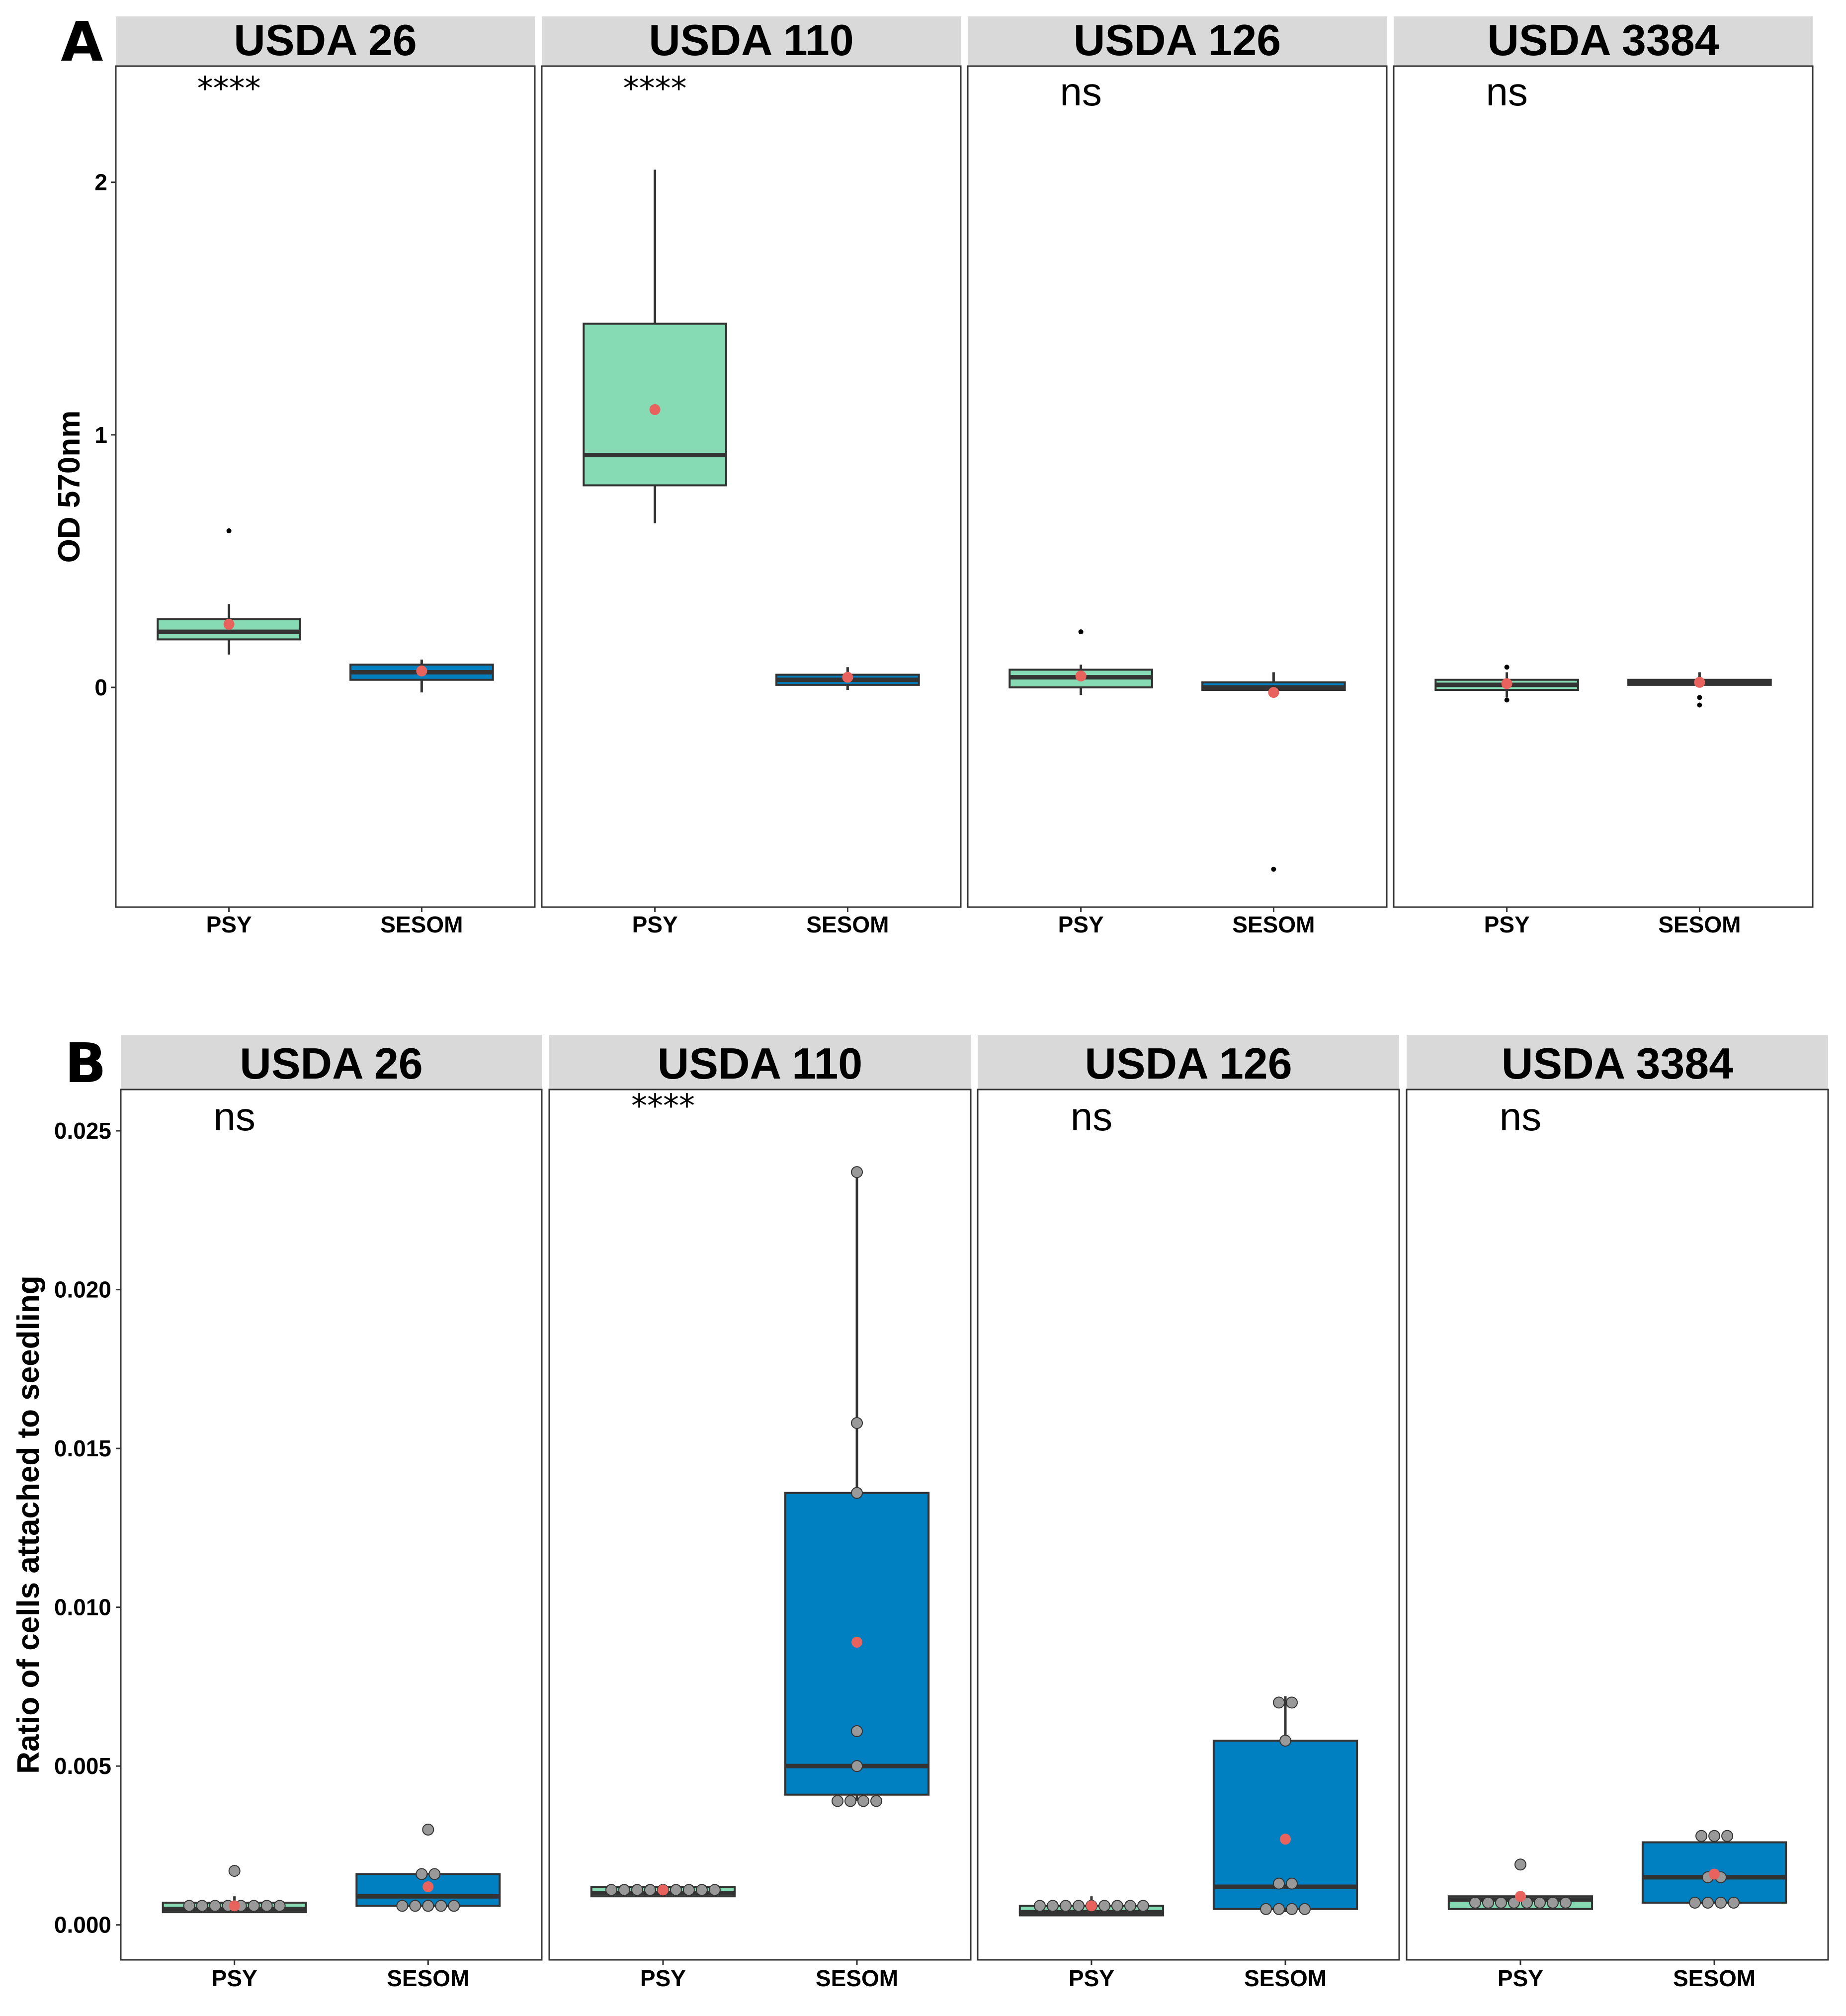  I want to click on facet-usda-26: USDA 26 **** PSY SESOM, so click(325, 476).